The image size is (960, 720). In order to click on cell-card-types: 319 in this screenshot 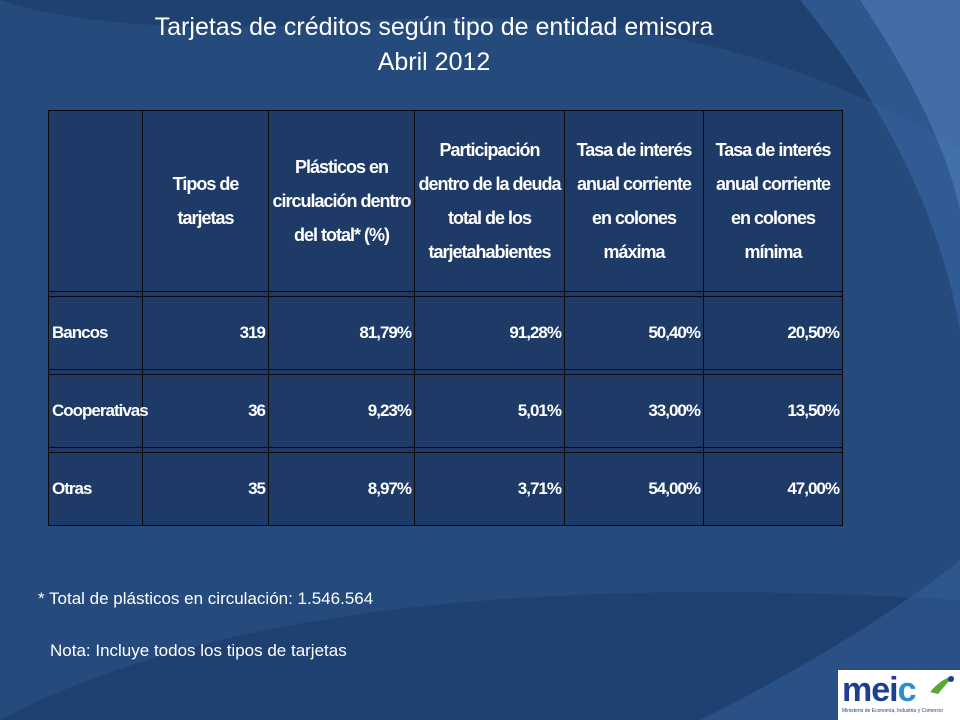, I will do `click(205, 333)`.